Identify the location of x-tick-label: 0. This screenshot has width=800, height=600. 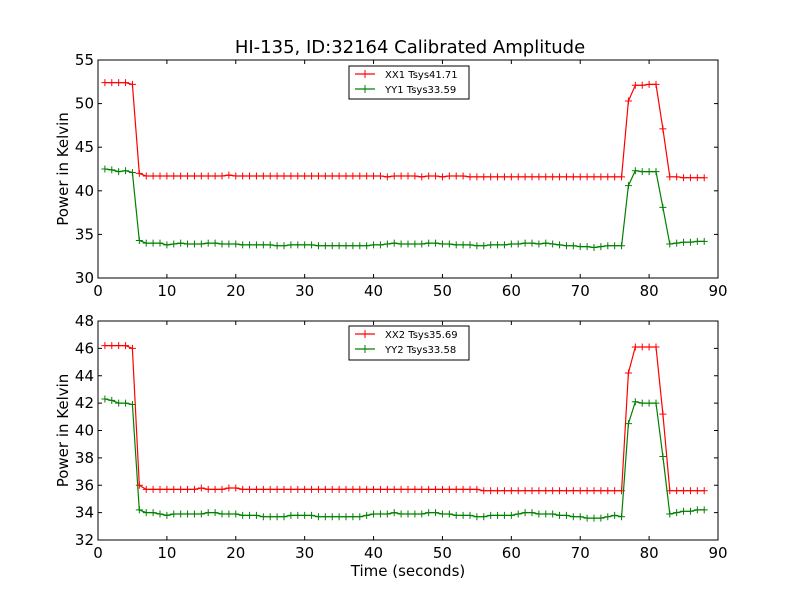
(98, 553).